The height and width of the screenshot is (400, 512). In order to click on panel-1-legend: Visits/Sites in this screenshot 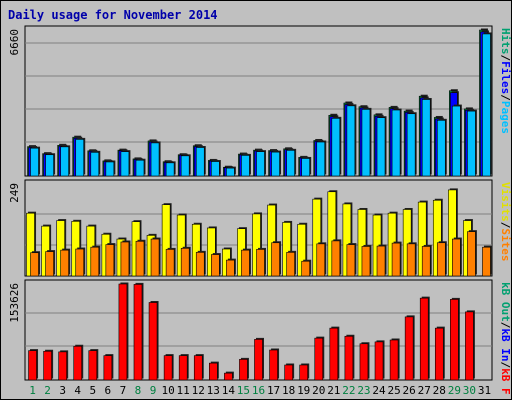, I will do `click(505, 222)`.